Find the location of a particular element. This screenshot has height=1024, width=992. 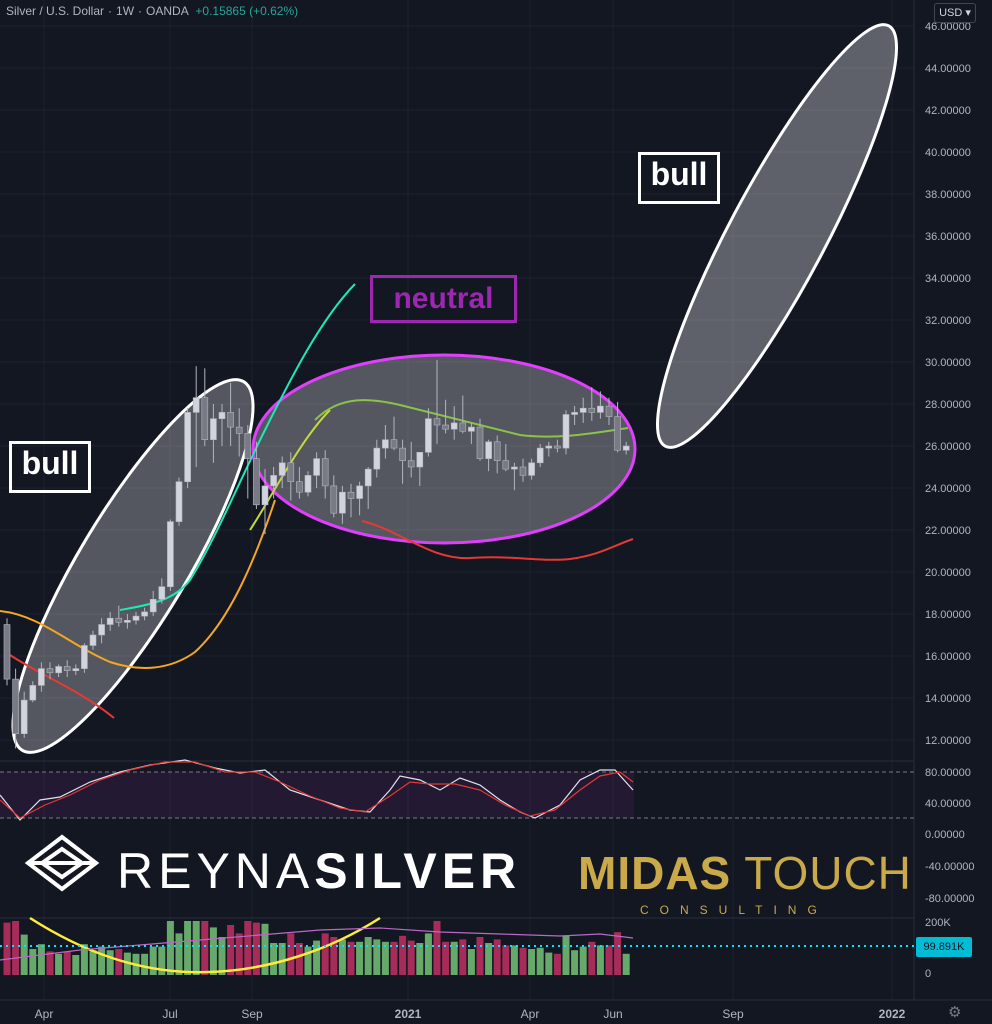

volume-tick-label: 200K is located at coordinates (938, 923).